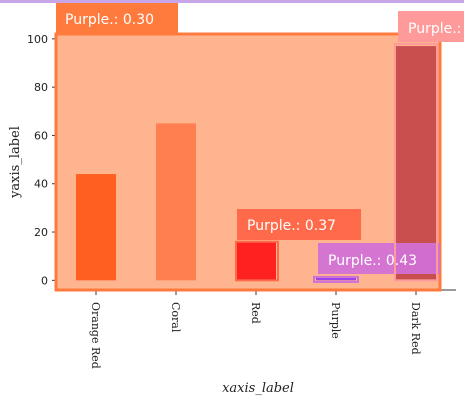 This screenshot has width=464, height=400. I want to click on bar-purple, so click(336, 279).